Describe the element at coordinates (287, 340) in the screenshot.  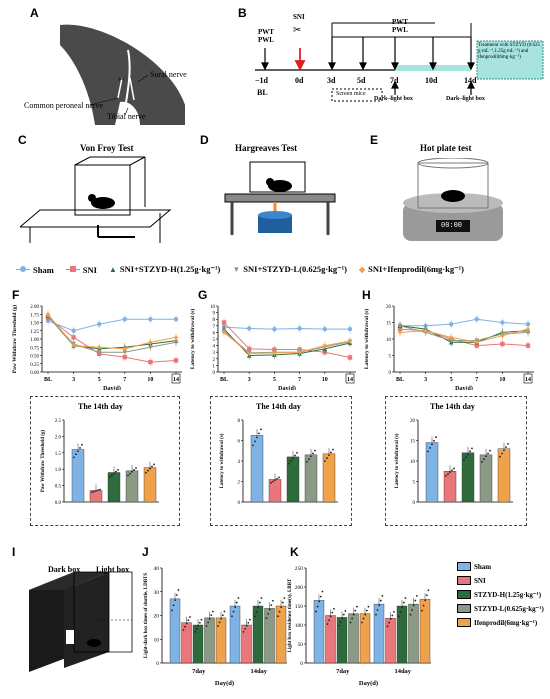
I see `series-line` at that location.